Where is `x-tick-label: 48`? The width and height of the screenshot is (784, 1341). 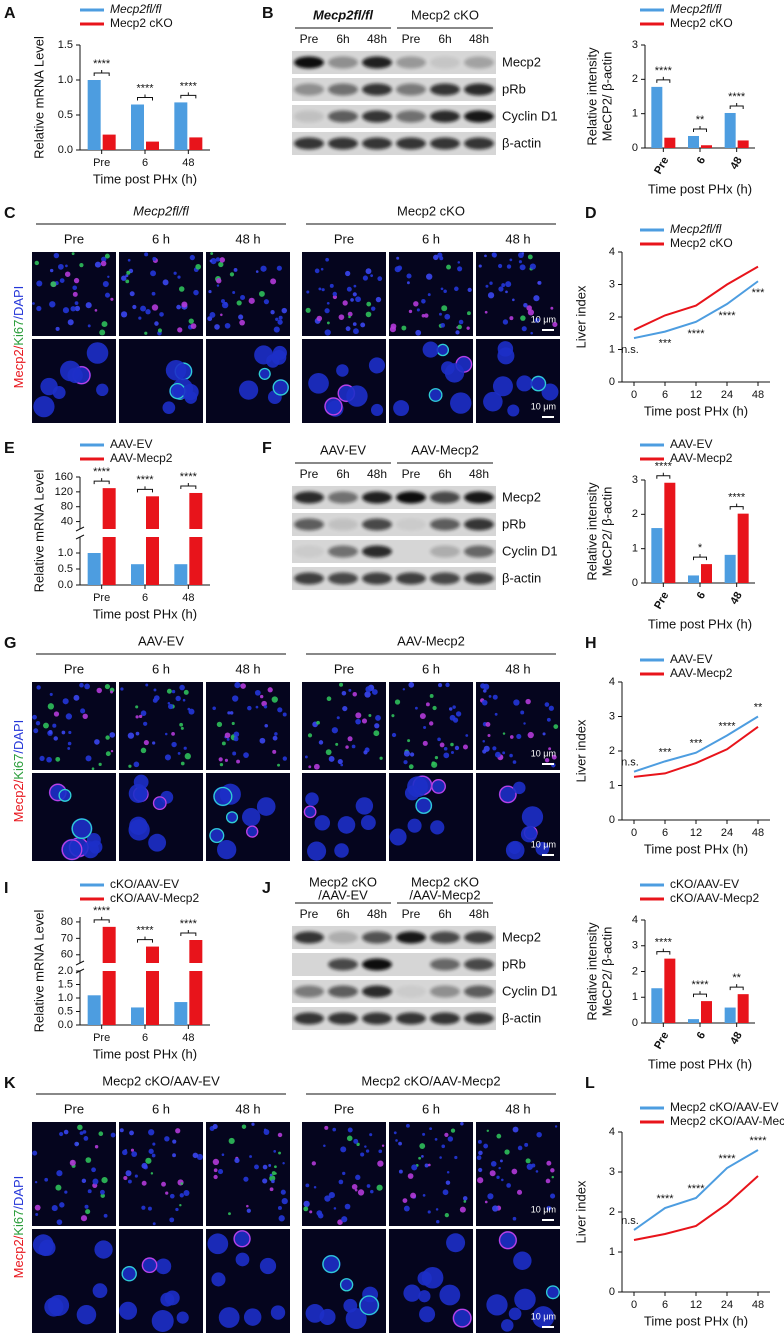 x-tick-label: 48 is located at coordinates (758, 833).